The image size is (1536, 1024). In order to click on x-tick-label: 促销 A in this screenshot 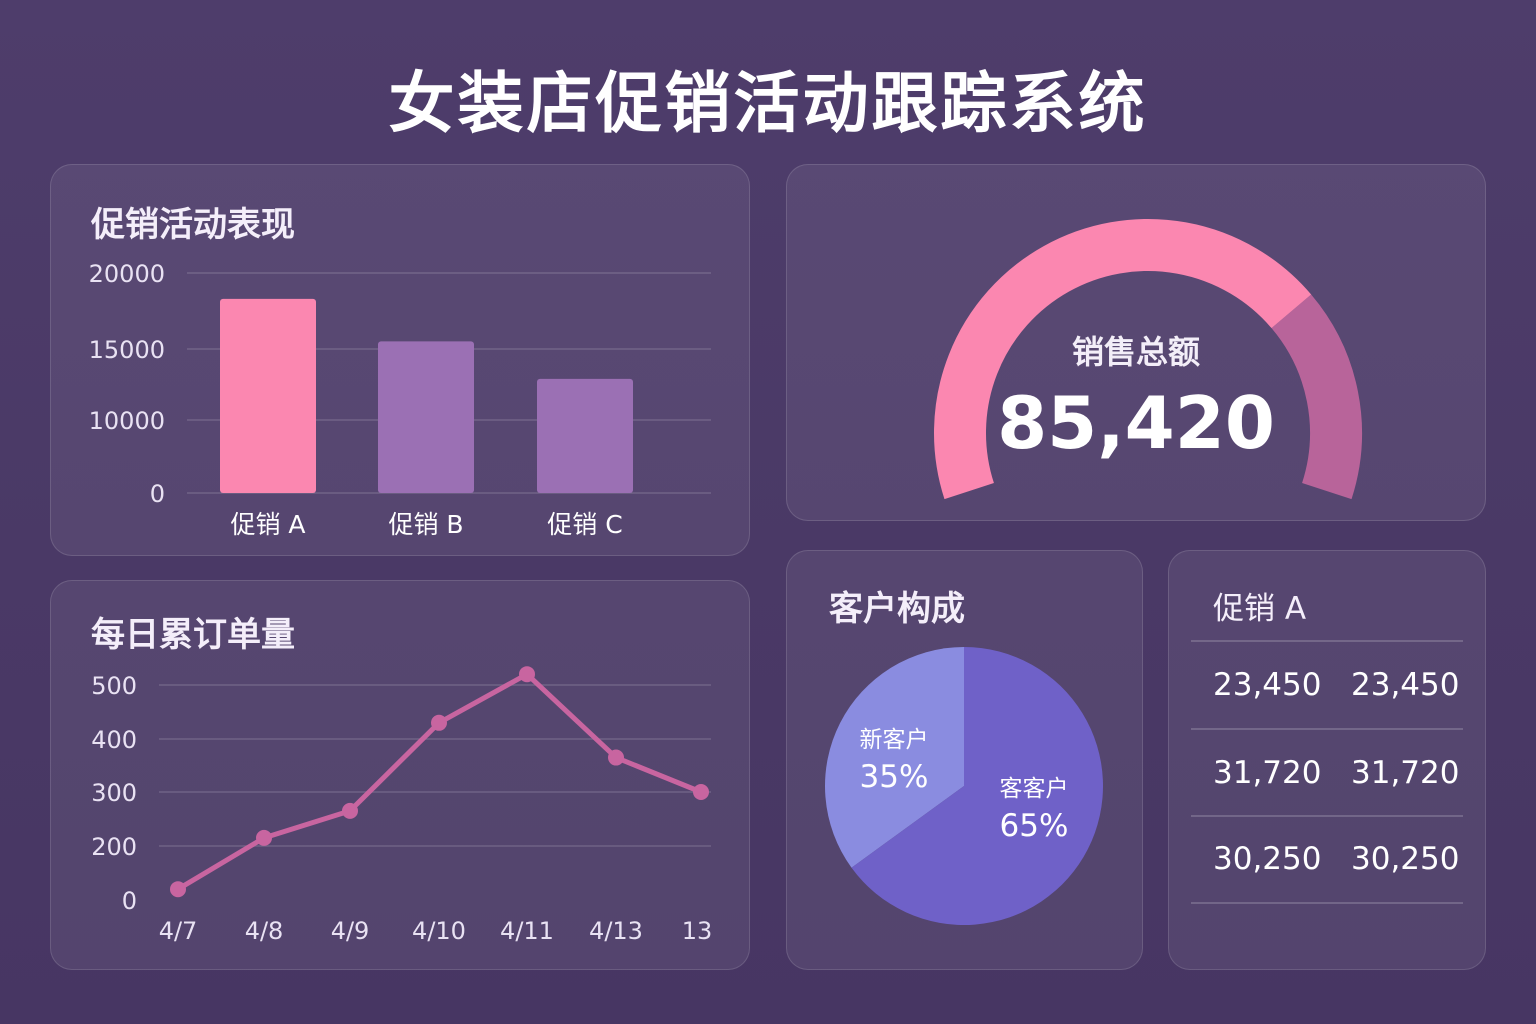, I will do `click(267, 524)`.